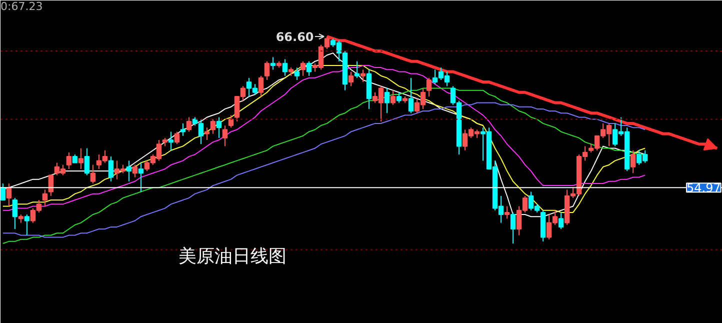  What do you see at coordinates (703, 188) in the screenshot?
I see `annotation: 54.97` at bounding box center [703, 188].